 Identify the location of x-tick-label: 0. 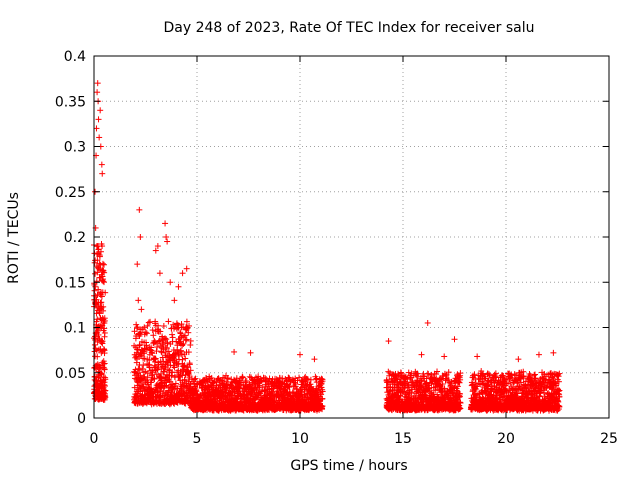
(94, 439).